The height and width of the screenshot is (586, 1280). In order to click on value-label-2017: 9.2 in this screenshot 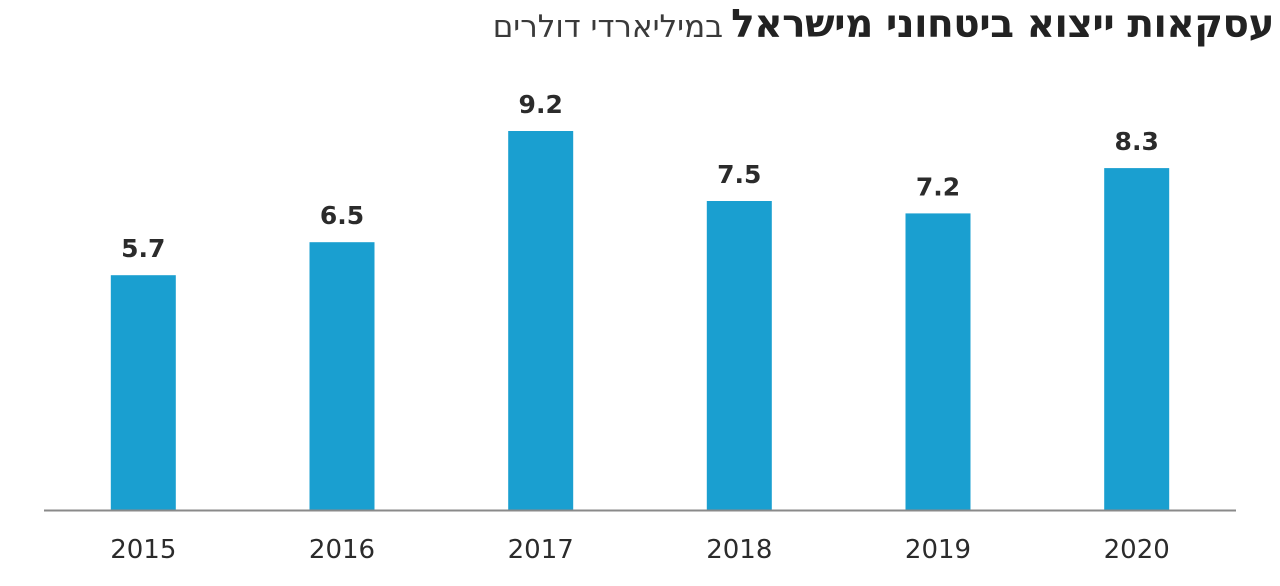, I will do `click(541, 104)`.